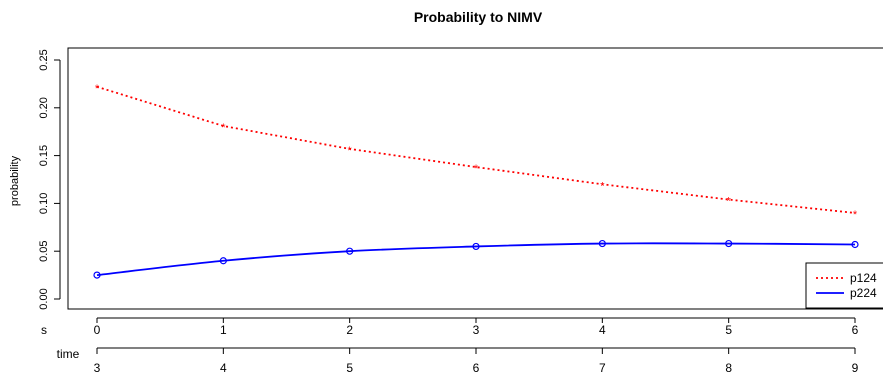  What do you see at coordinates (855, 367) in the screenshot?
I see `time-tick-label: 9` at bounding box center [855, 367].